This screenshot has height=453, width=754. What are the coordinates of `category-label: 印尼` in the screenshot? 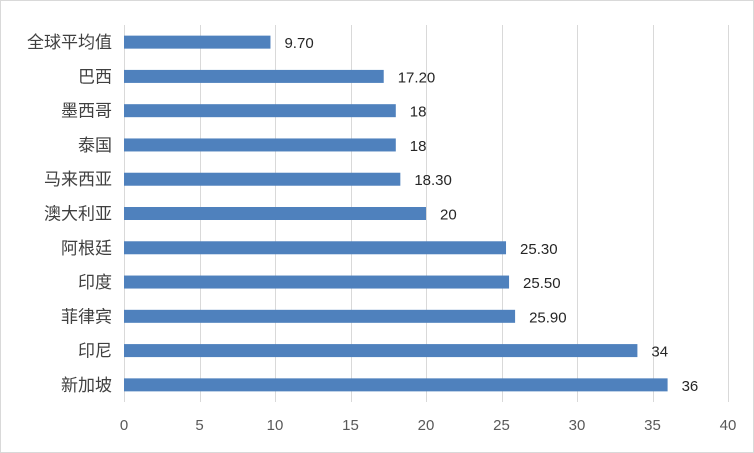 It's located at (95, 352).